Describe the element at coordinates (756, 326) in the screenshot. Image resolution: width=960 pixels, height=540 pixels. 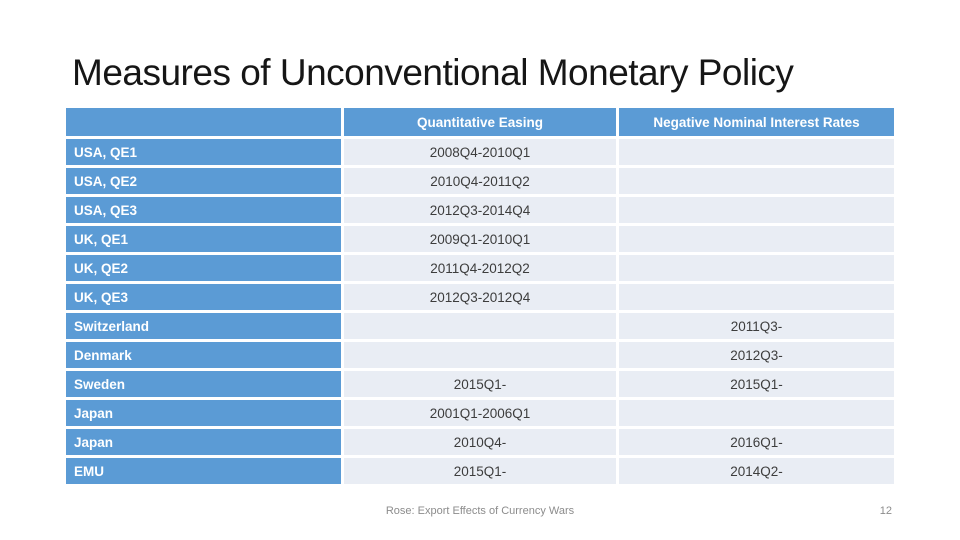
I see `negative-rates-cell: 2011Q3-` at that location.